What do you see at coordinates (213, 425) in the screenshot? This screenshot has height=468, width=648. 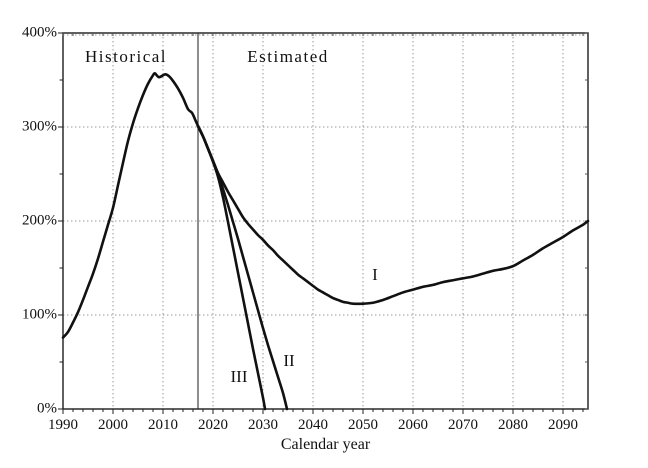 I see `x-tick-label: 2020` at bounding box center [213, 425].